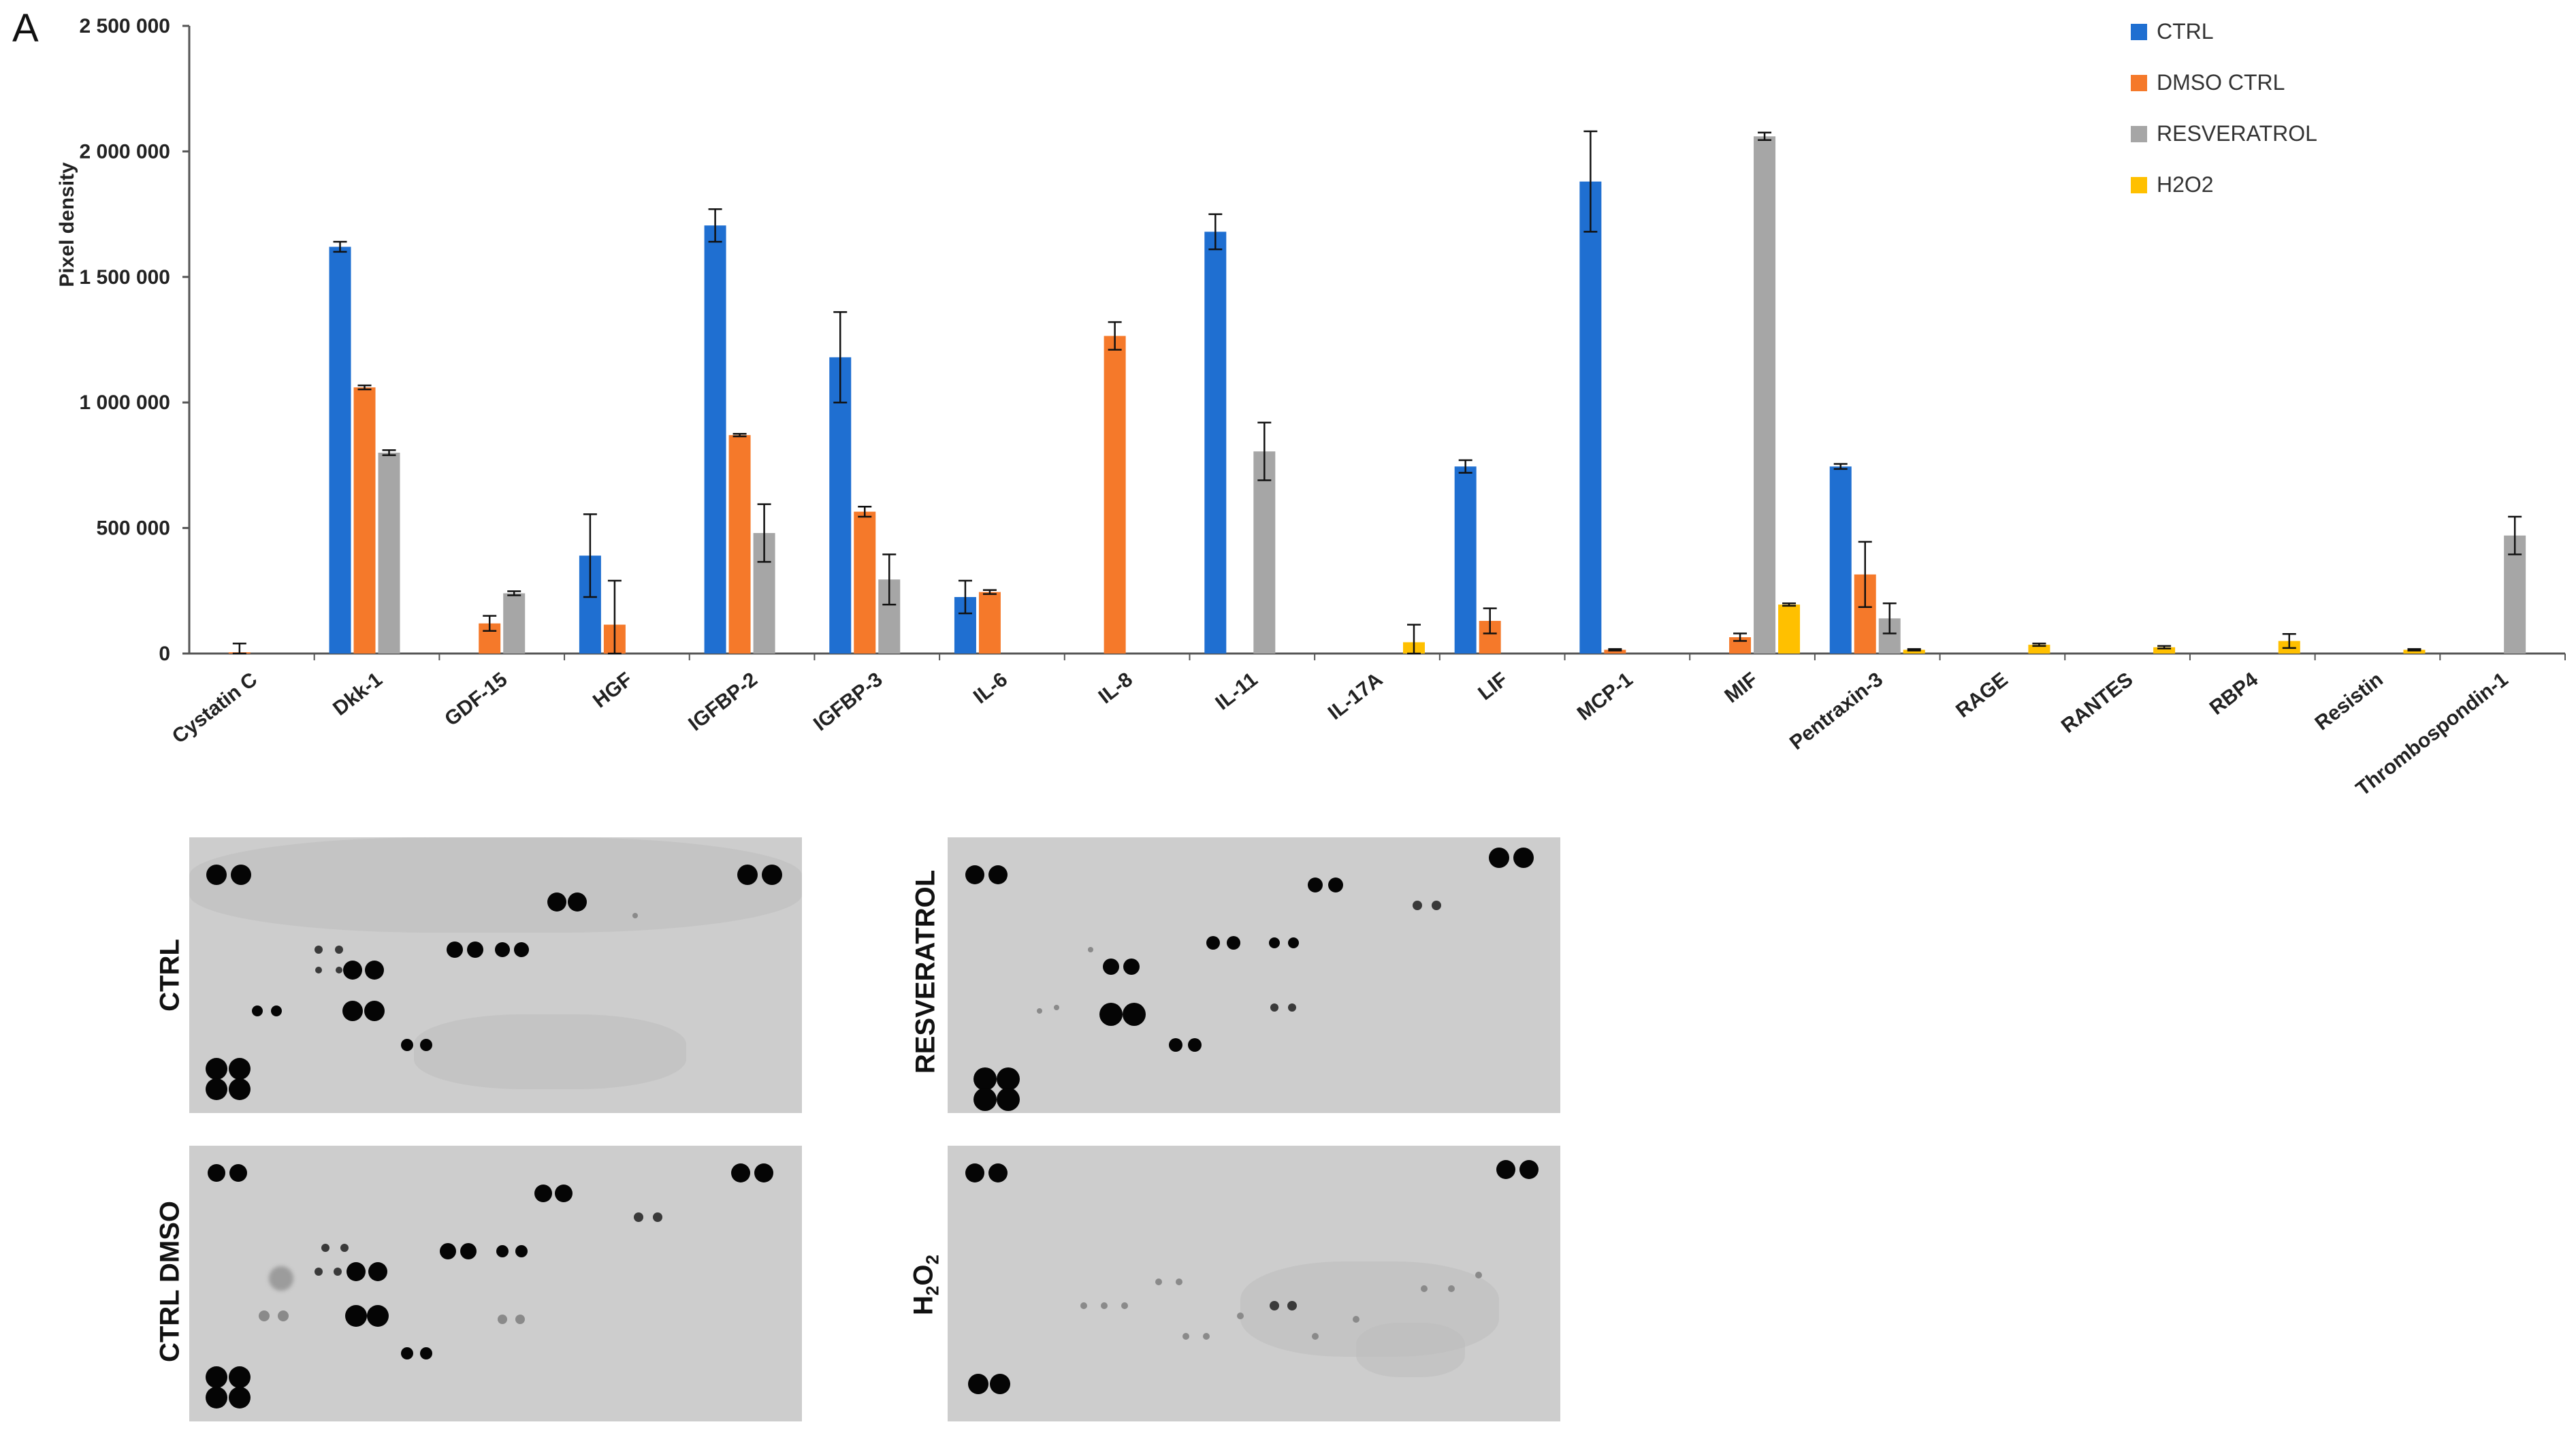 Image resolution: width=2576 pixels, height=1433 pixels. I want to click on h2o2-h: H, so click(924, 1305).